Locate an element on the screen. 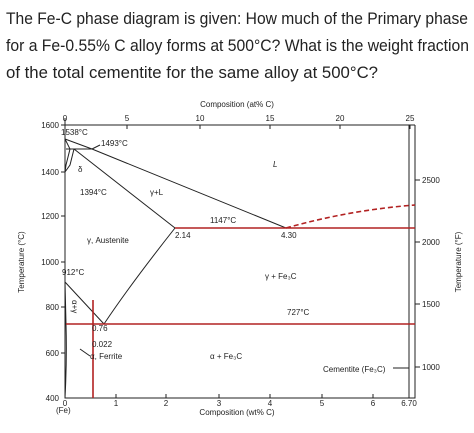 This screenshot has width=474, height=433. label: 727°C is located at coordinates (298, 312).